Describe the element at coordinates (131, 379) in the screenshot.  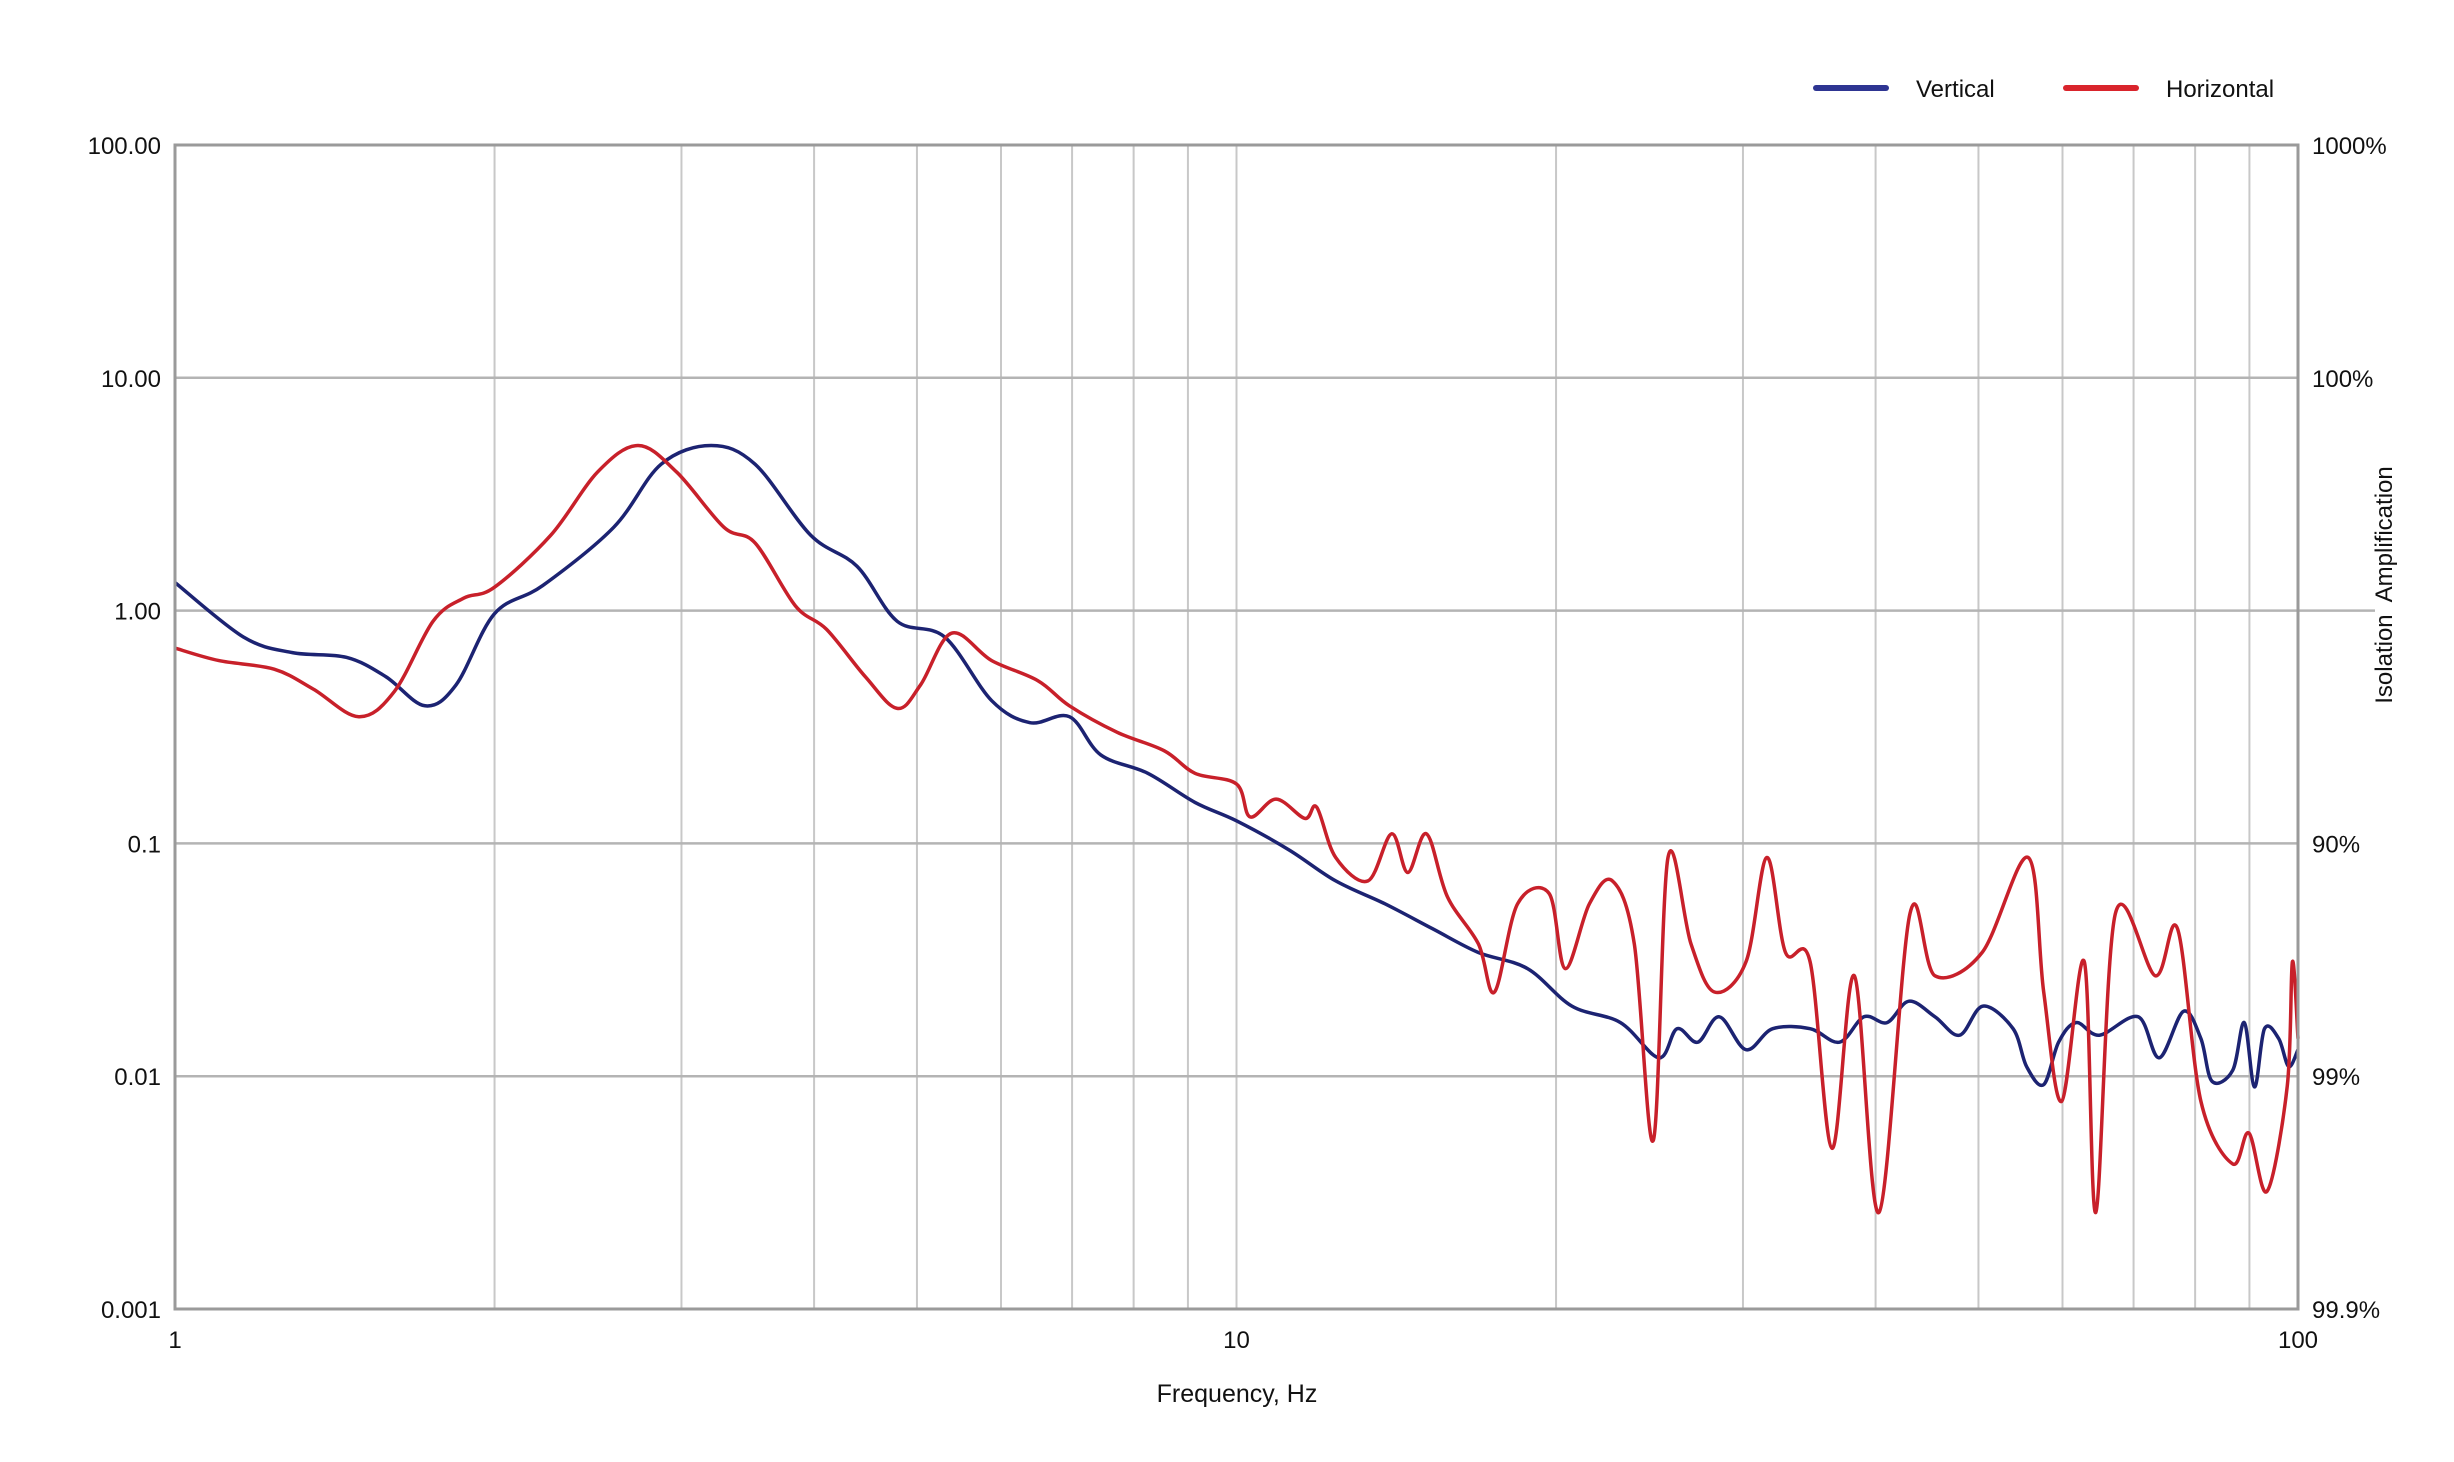
I see `y-tick-label-left: 10.00` at that location.